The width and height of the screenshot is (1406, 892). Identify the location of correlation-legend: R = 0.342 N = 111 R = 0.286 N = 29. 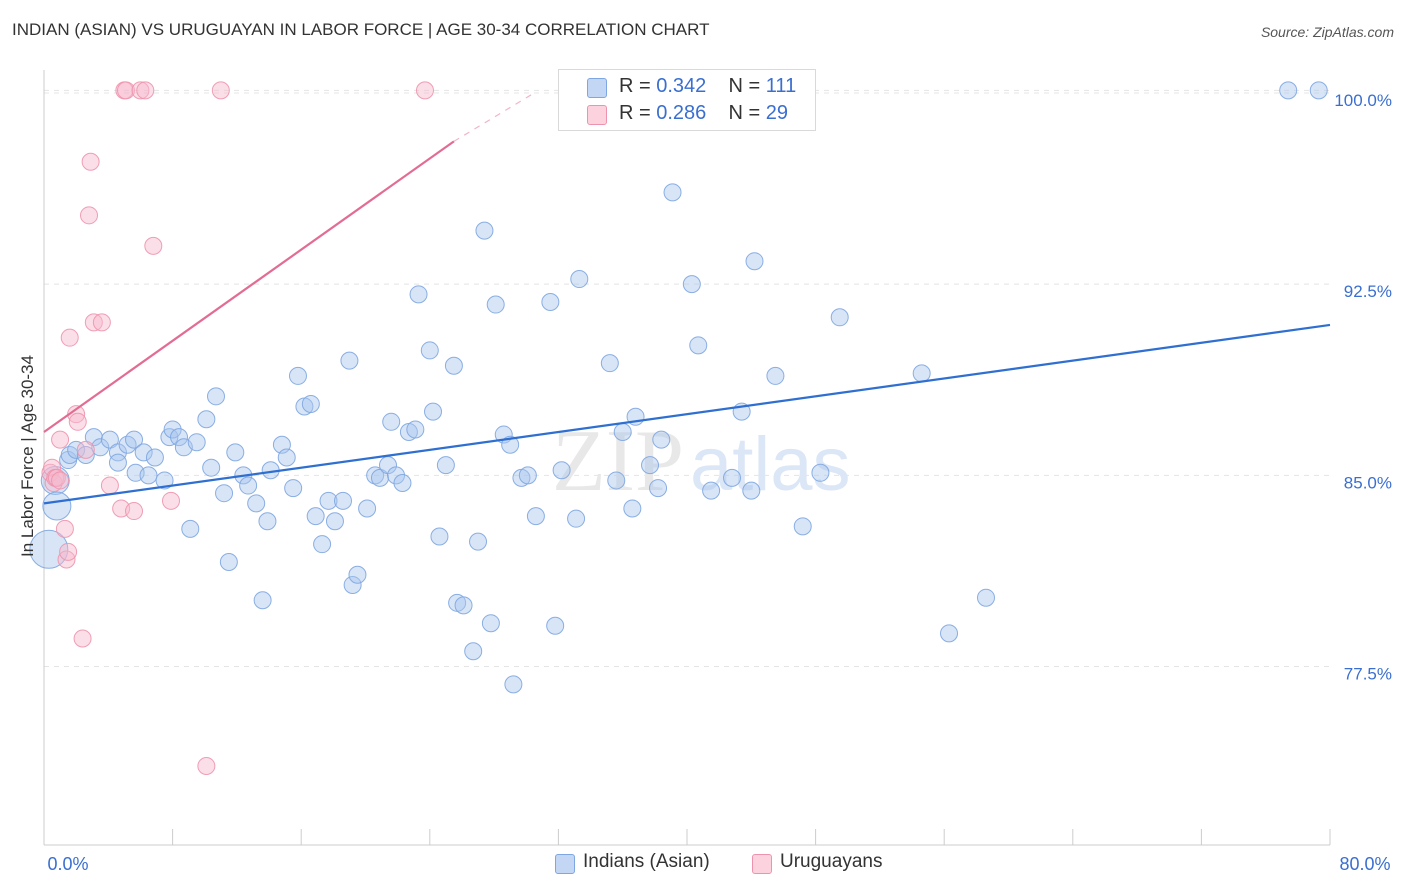
(687, 100).